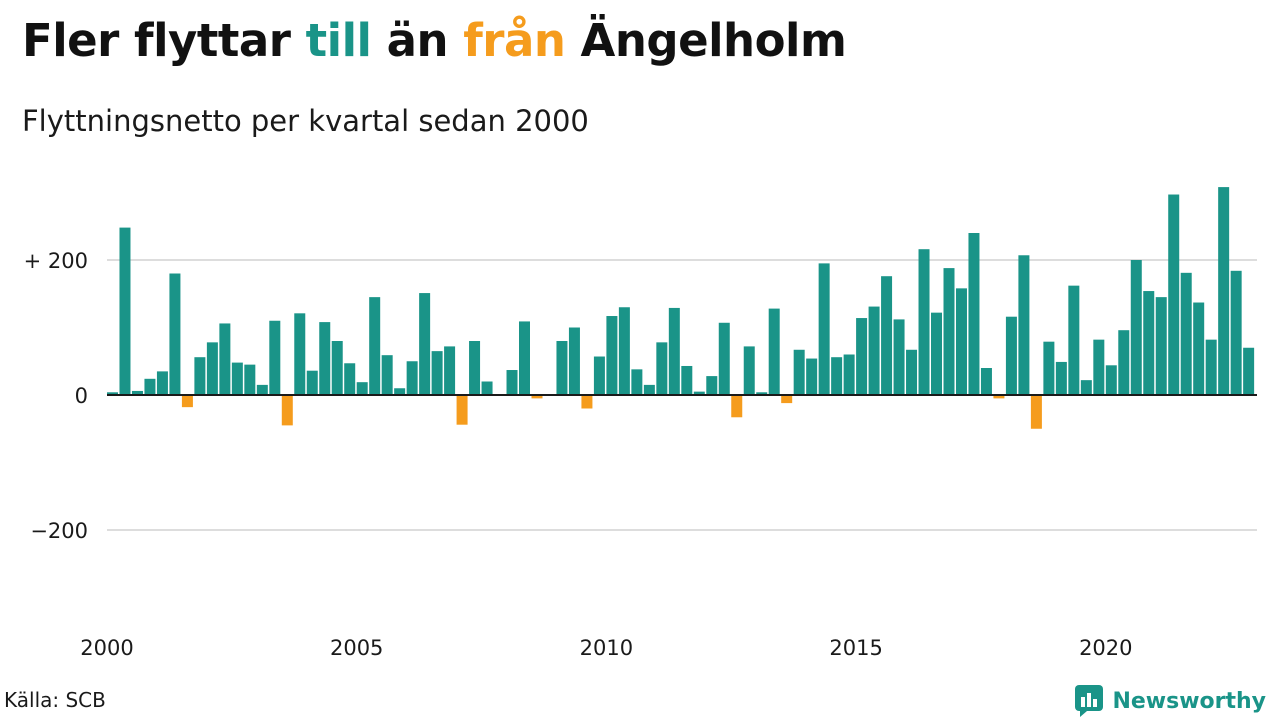 The width and height of the screenshot is (1280, 720). Describe the element at coordinates (514, 40) in the screenshot. I see `title-highlight-fran: från` at that location.